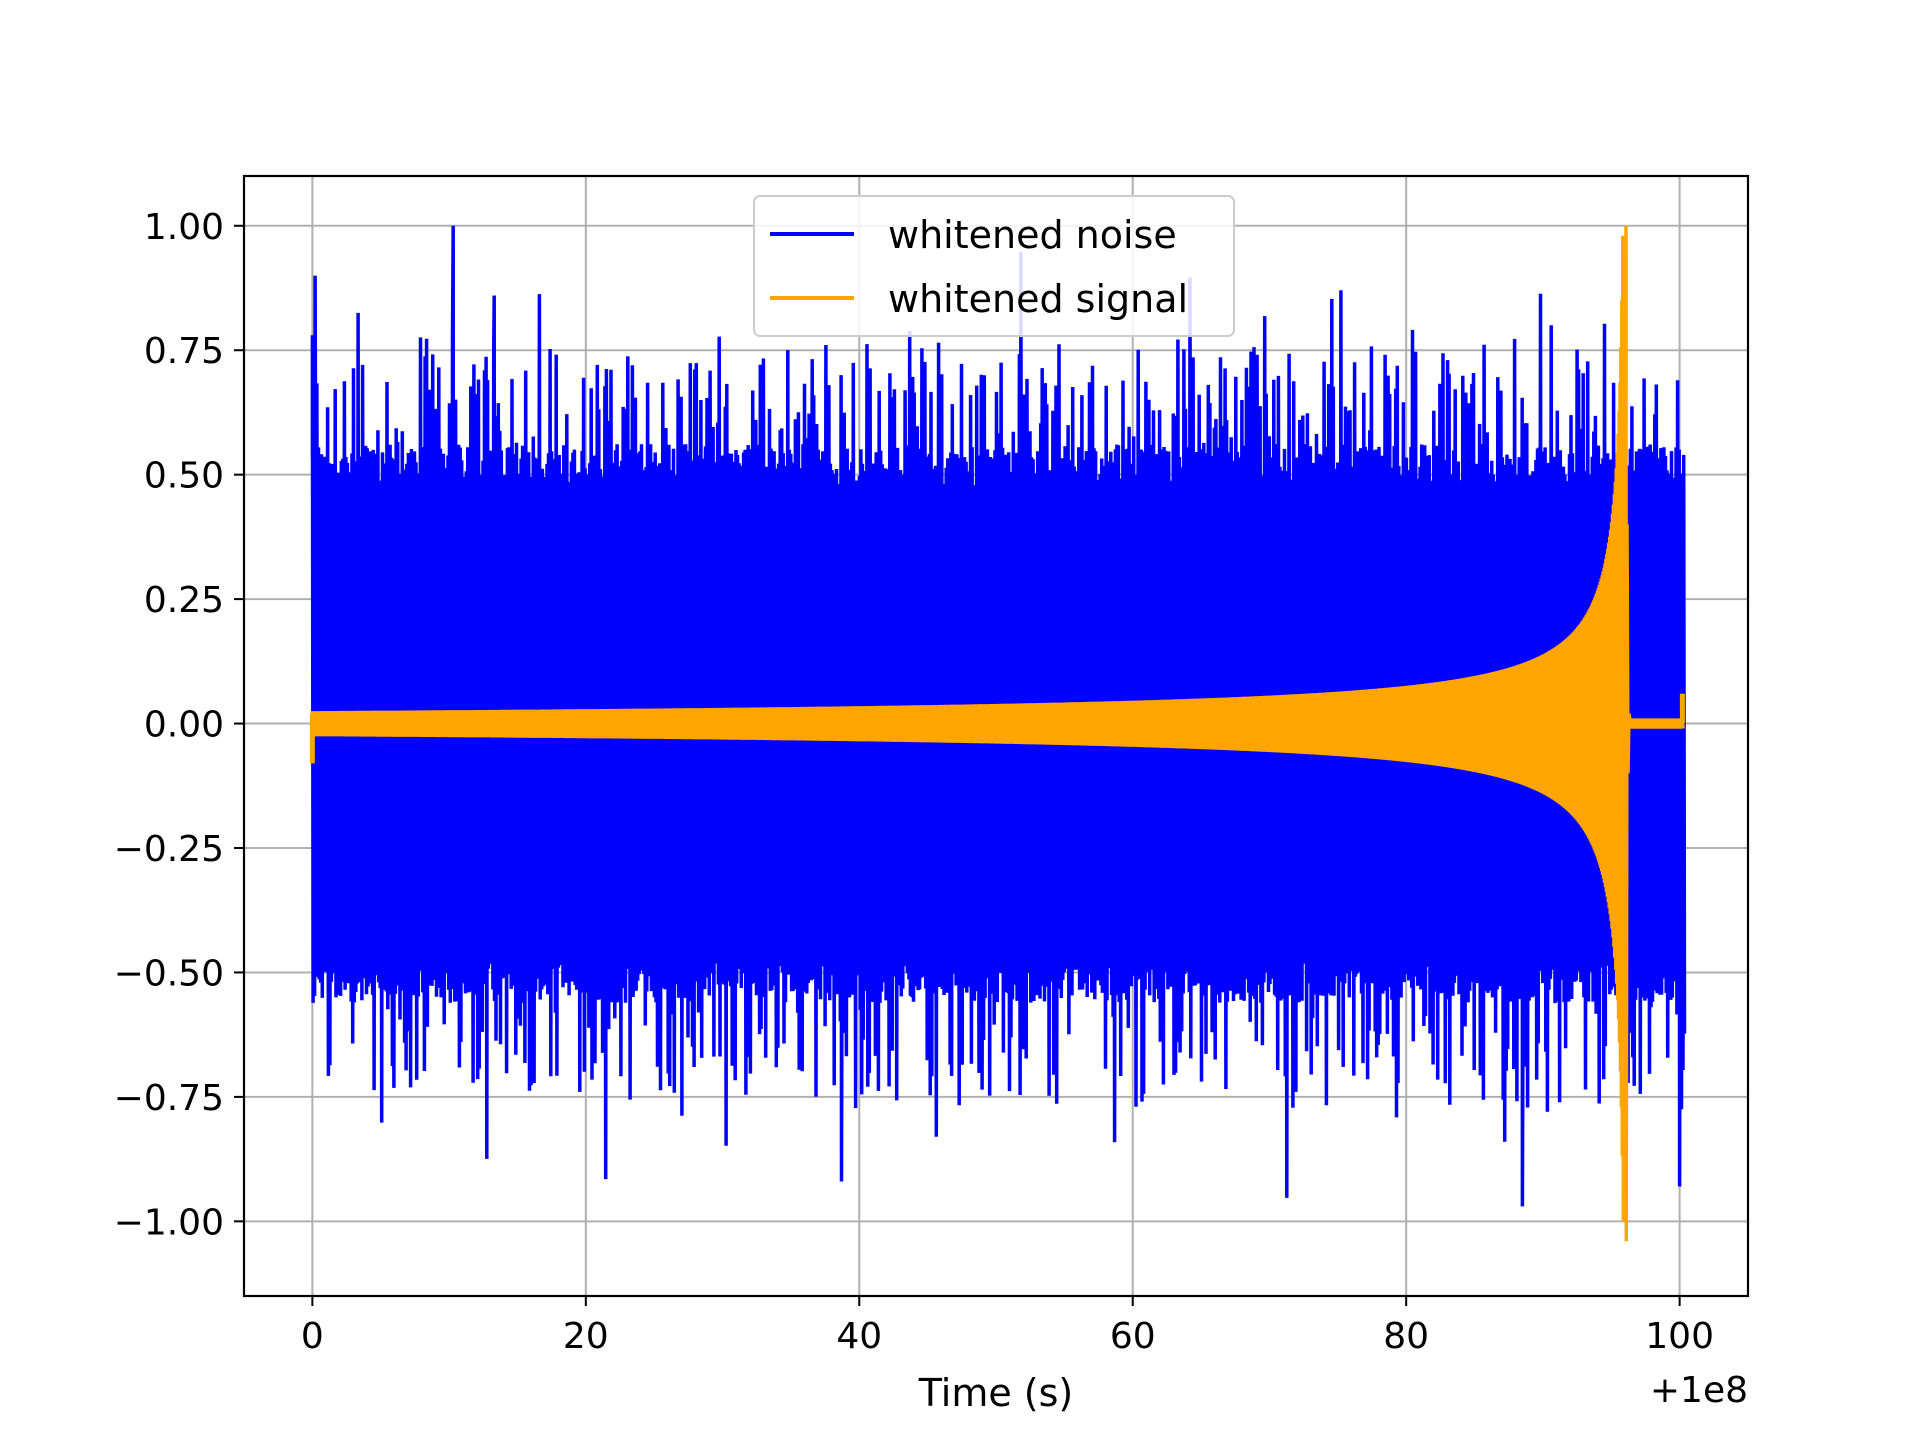  I want to click on y-tick-label: 0.00, so click(184, 725).